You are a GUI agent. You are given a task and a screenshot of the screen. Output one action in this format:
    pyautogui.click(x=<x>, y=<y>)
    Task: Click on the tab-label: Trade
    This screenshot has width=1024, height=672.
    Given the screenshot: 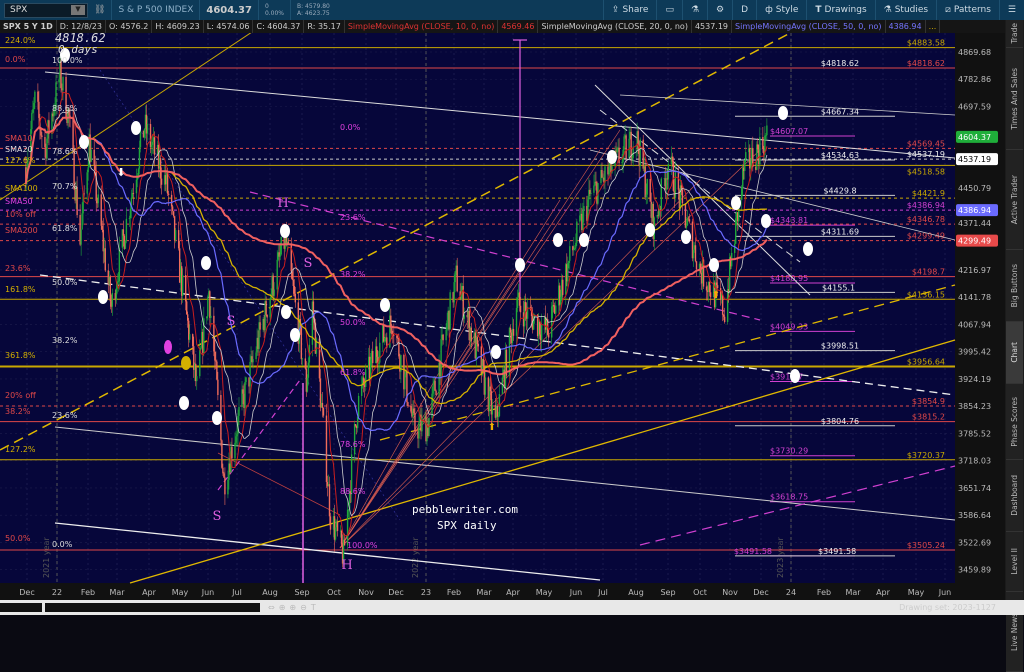 What is the action you would take?
    pyautogui.click(x=1014, y=33)
    